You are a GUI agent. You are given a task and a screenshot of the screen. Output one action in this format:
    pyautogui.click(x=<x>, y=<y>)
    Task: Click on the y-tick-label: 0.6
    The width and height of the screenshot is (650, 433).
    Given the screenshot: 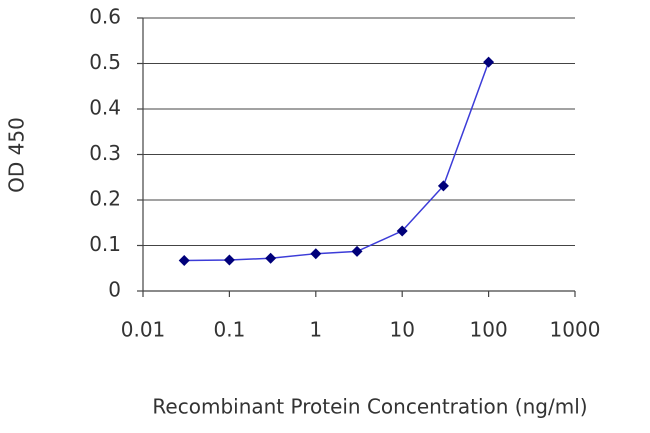 What is the action you would take?
    pyautogui.click(x=105, y=17)
    